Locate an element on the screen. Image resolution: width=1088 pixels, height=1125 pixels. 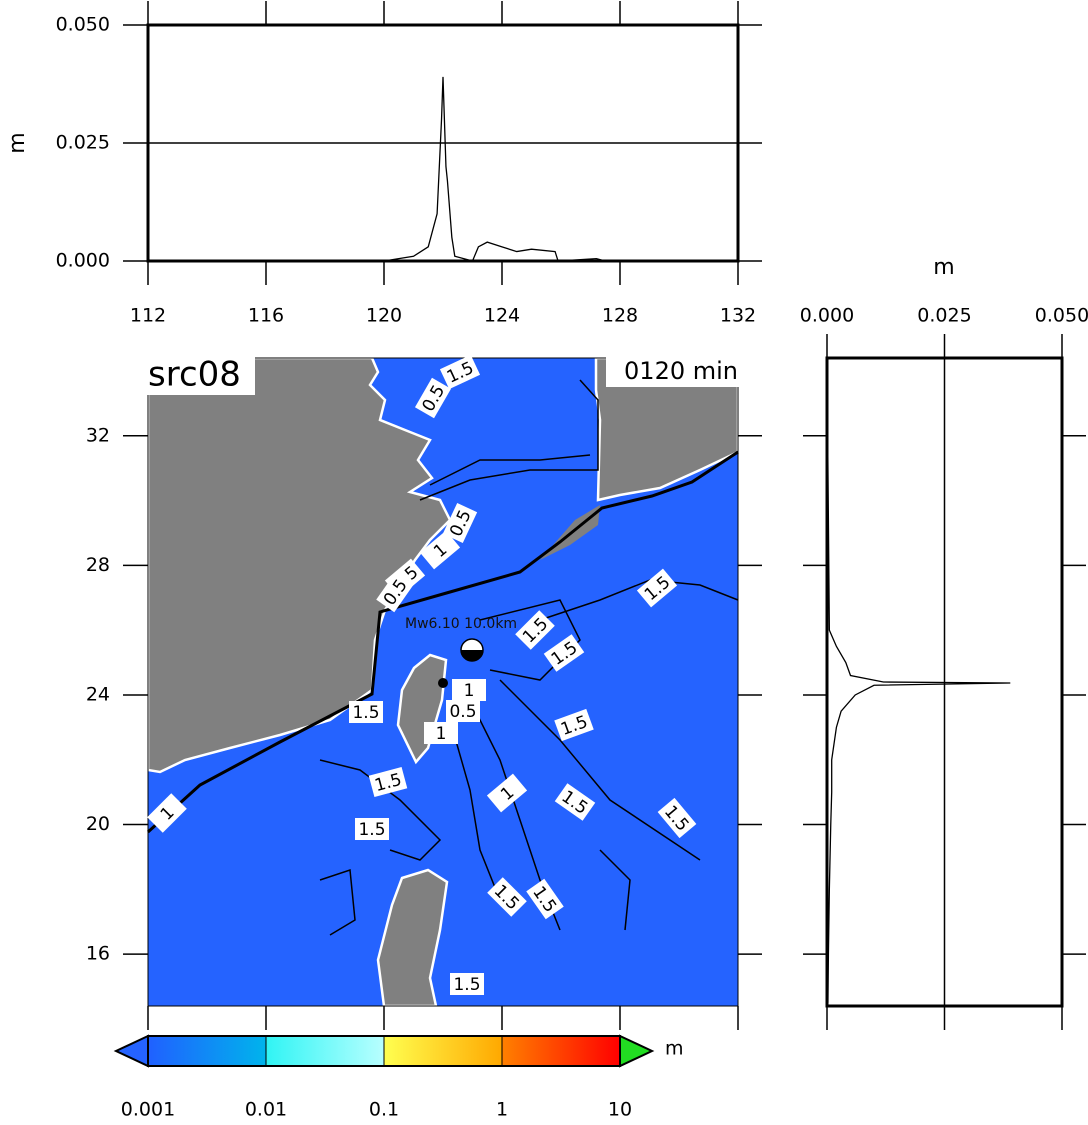
map-title: src08 is located at coordinates (194, 375).